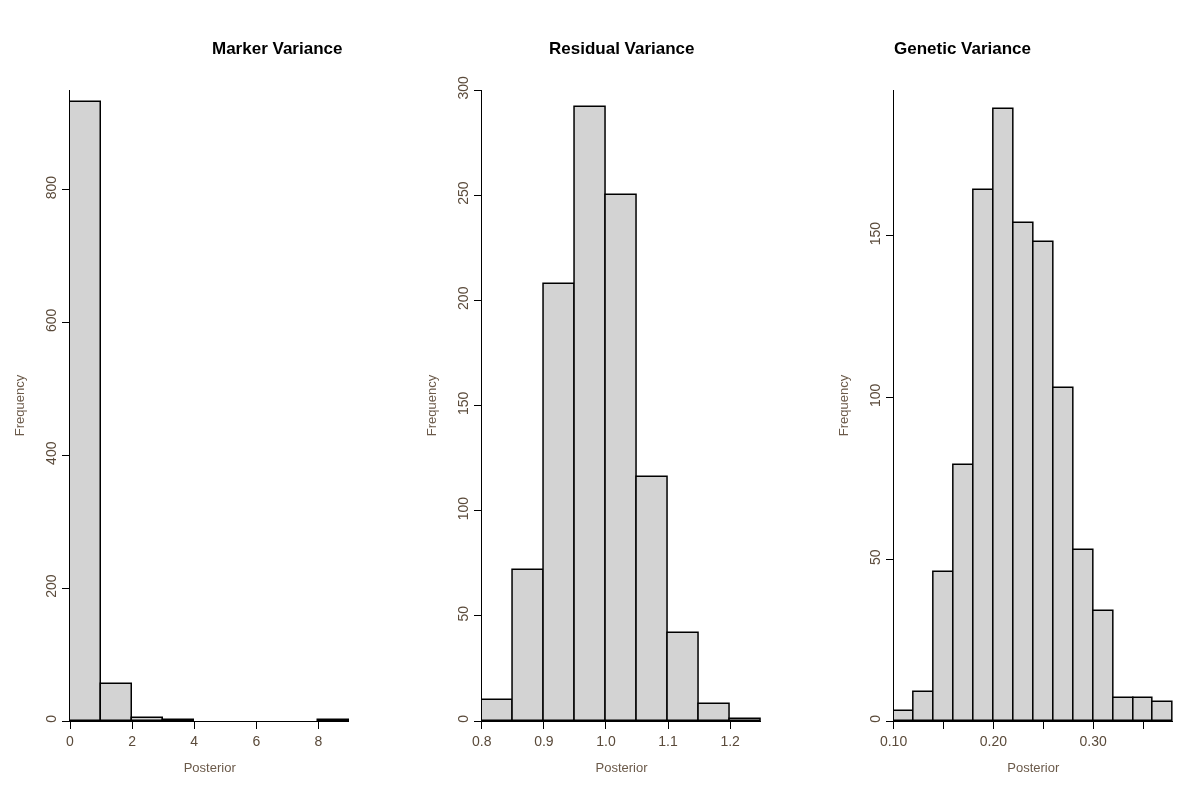 The width and height of the screenshot is (1193, 801). What do you see at coordinates (463, 193) in the screenshot?
I see `y-tick-label: 250` at bounding box center [463, 193].